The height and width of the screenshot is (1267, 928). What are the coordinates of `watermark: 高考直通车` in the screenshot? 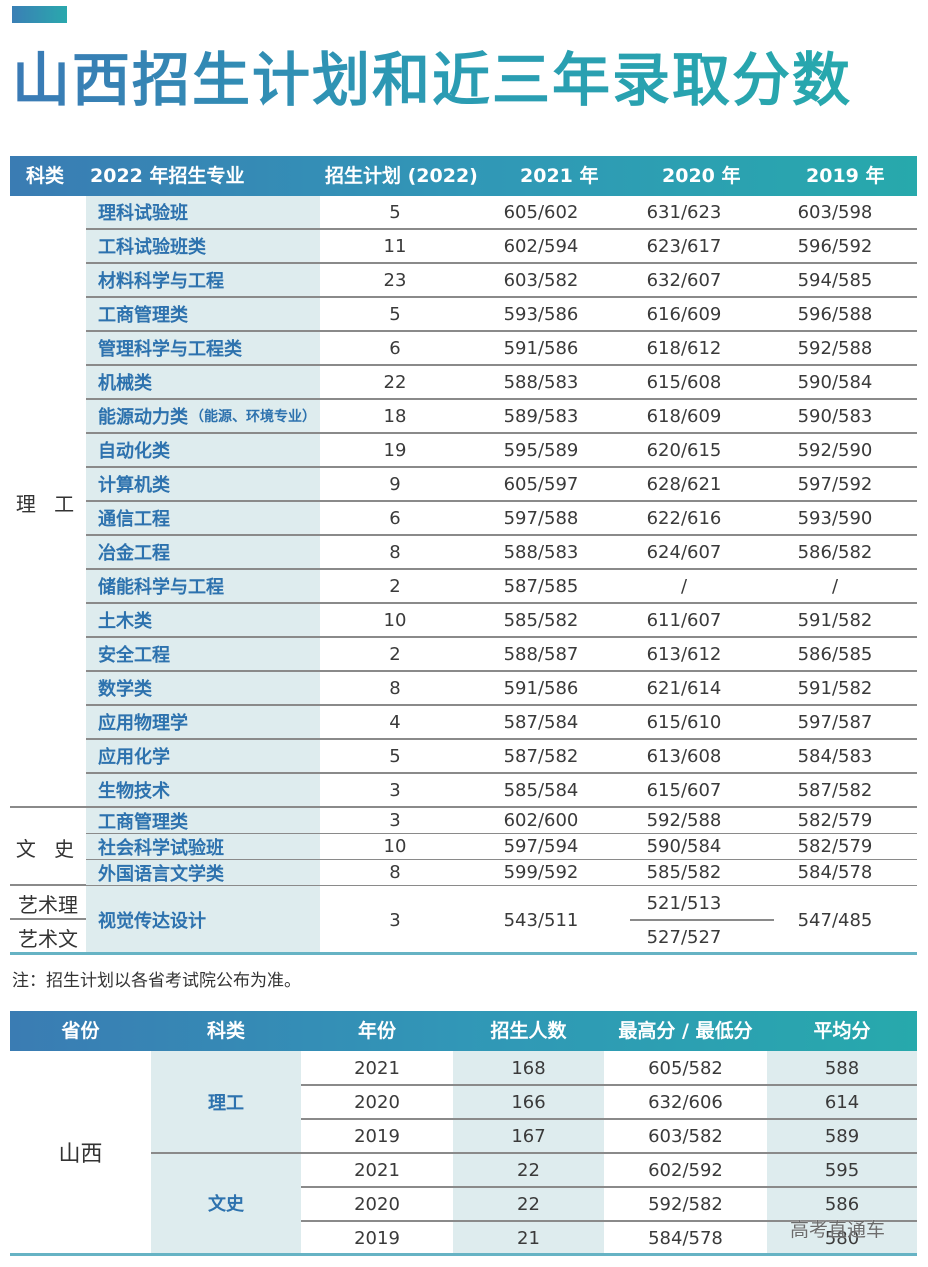 It's located at (838, 1230).